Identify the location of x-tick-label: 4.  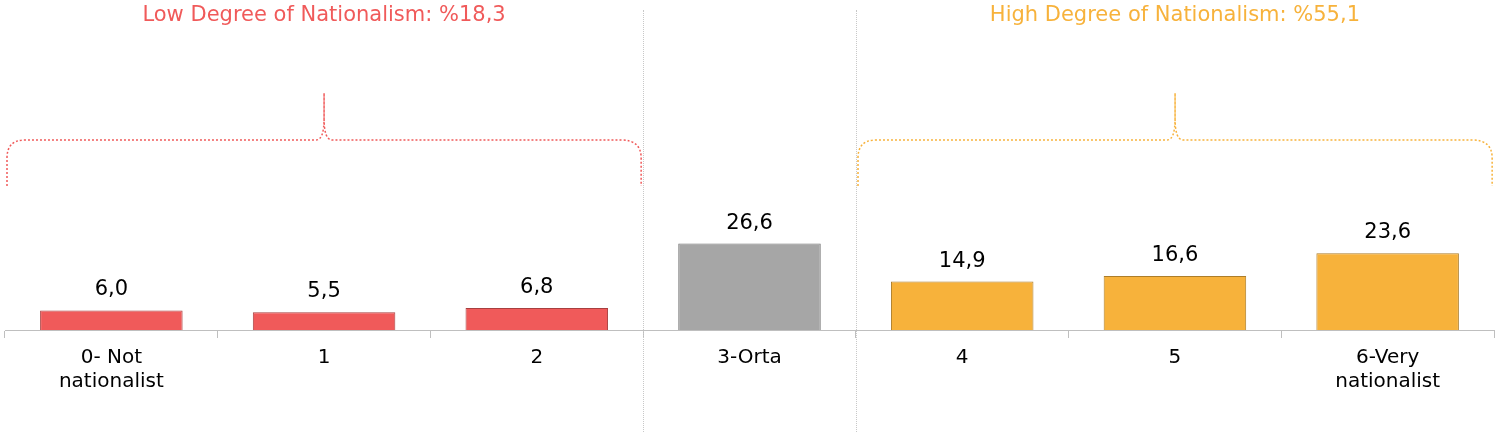
(962, 356).